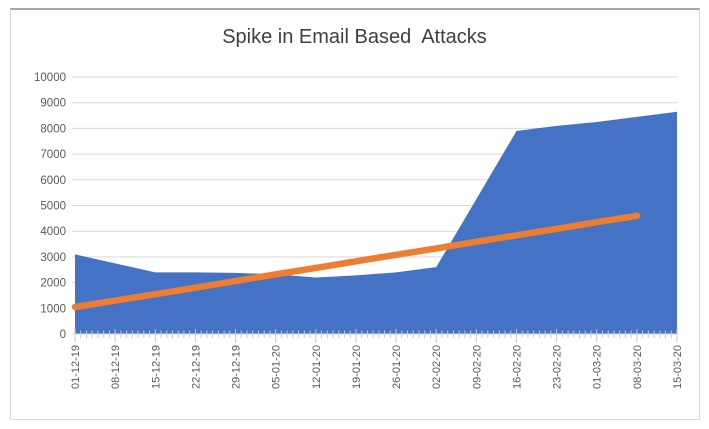 The width and height of the screenshot is (709, 429). Describe the element at coordinates (53, 232) in the screenshot. I see `y-tick-label: 4000` at that location.